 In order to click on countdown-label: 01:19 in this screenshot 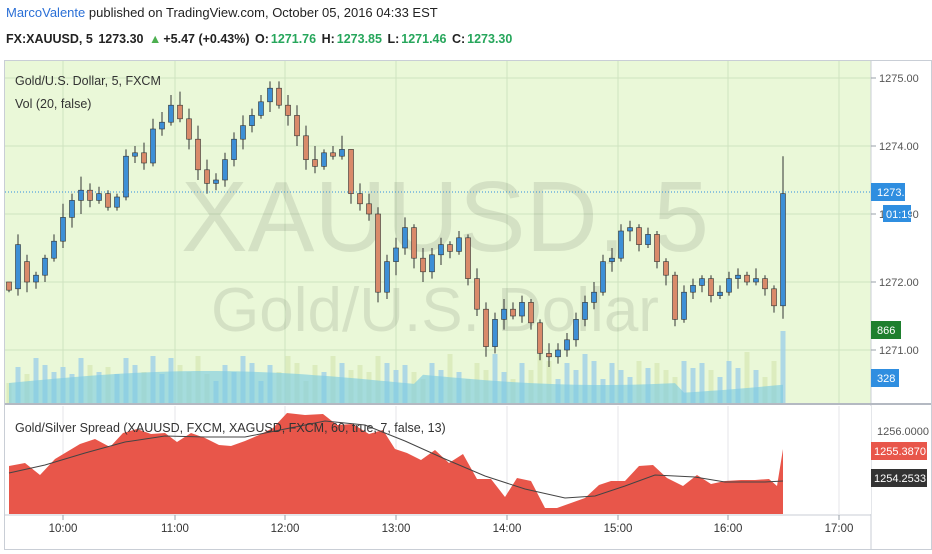, I will do `click(900, 215)`.